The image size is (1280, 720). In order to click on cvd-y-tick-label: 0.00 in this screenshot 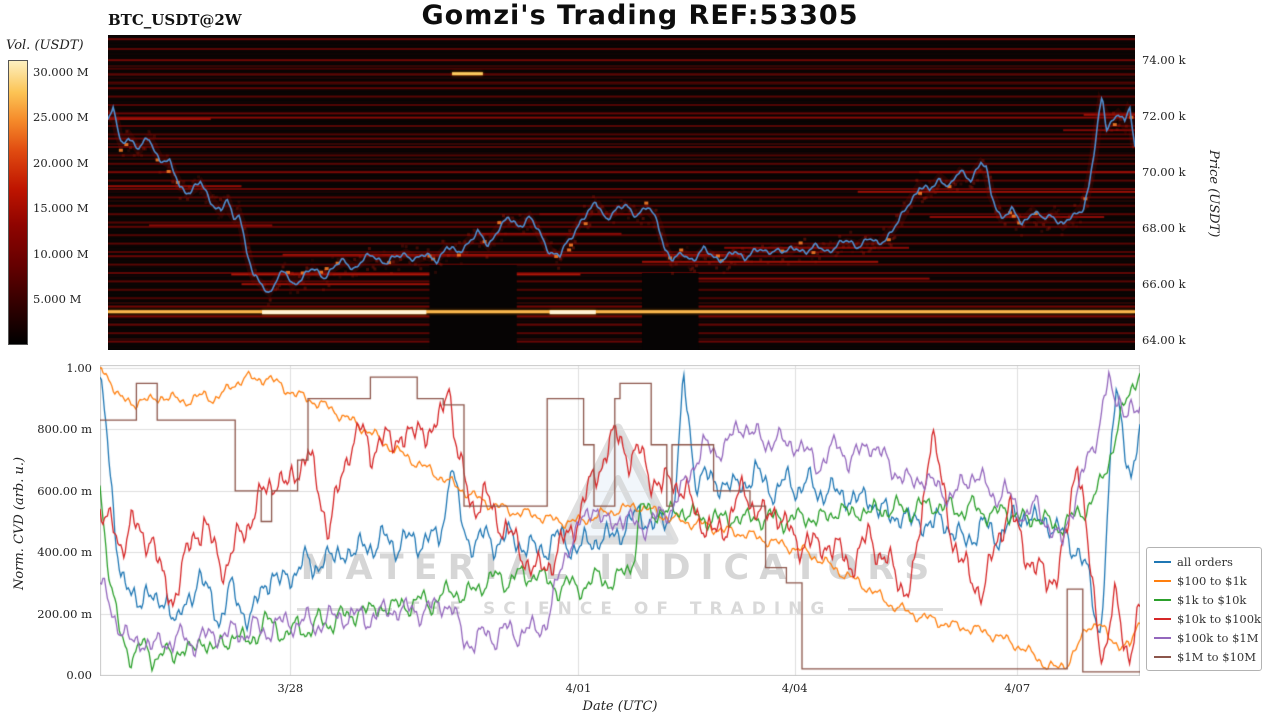, I will do `click(79, 675)`.